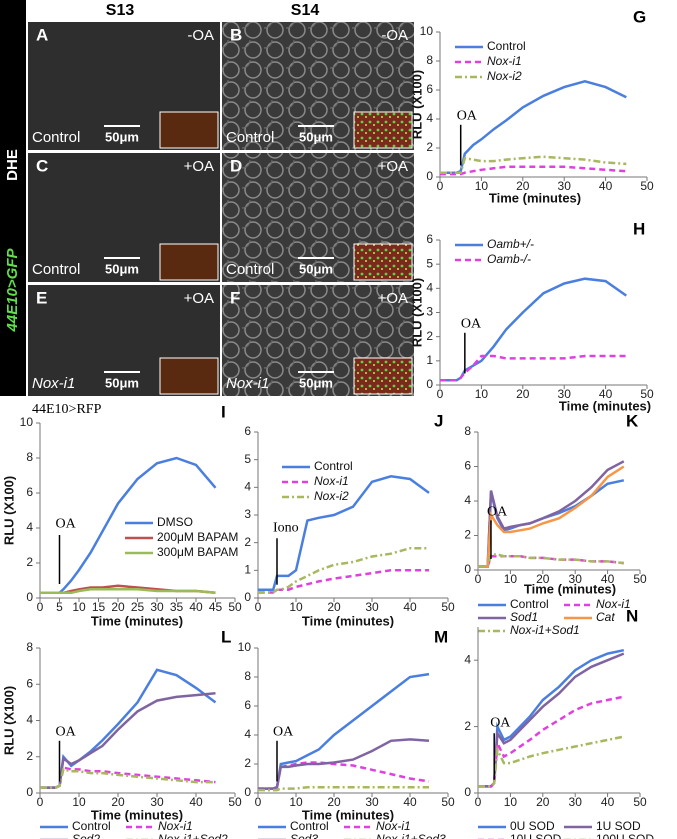 The width and height of the screenshot is (677, 839). Describe the element at coordinates (53, 383) in the screenshot. I see `genotype: Nox-i1` at that location.